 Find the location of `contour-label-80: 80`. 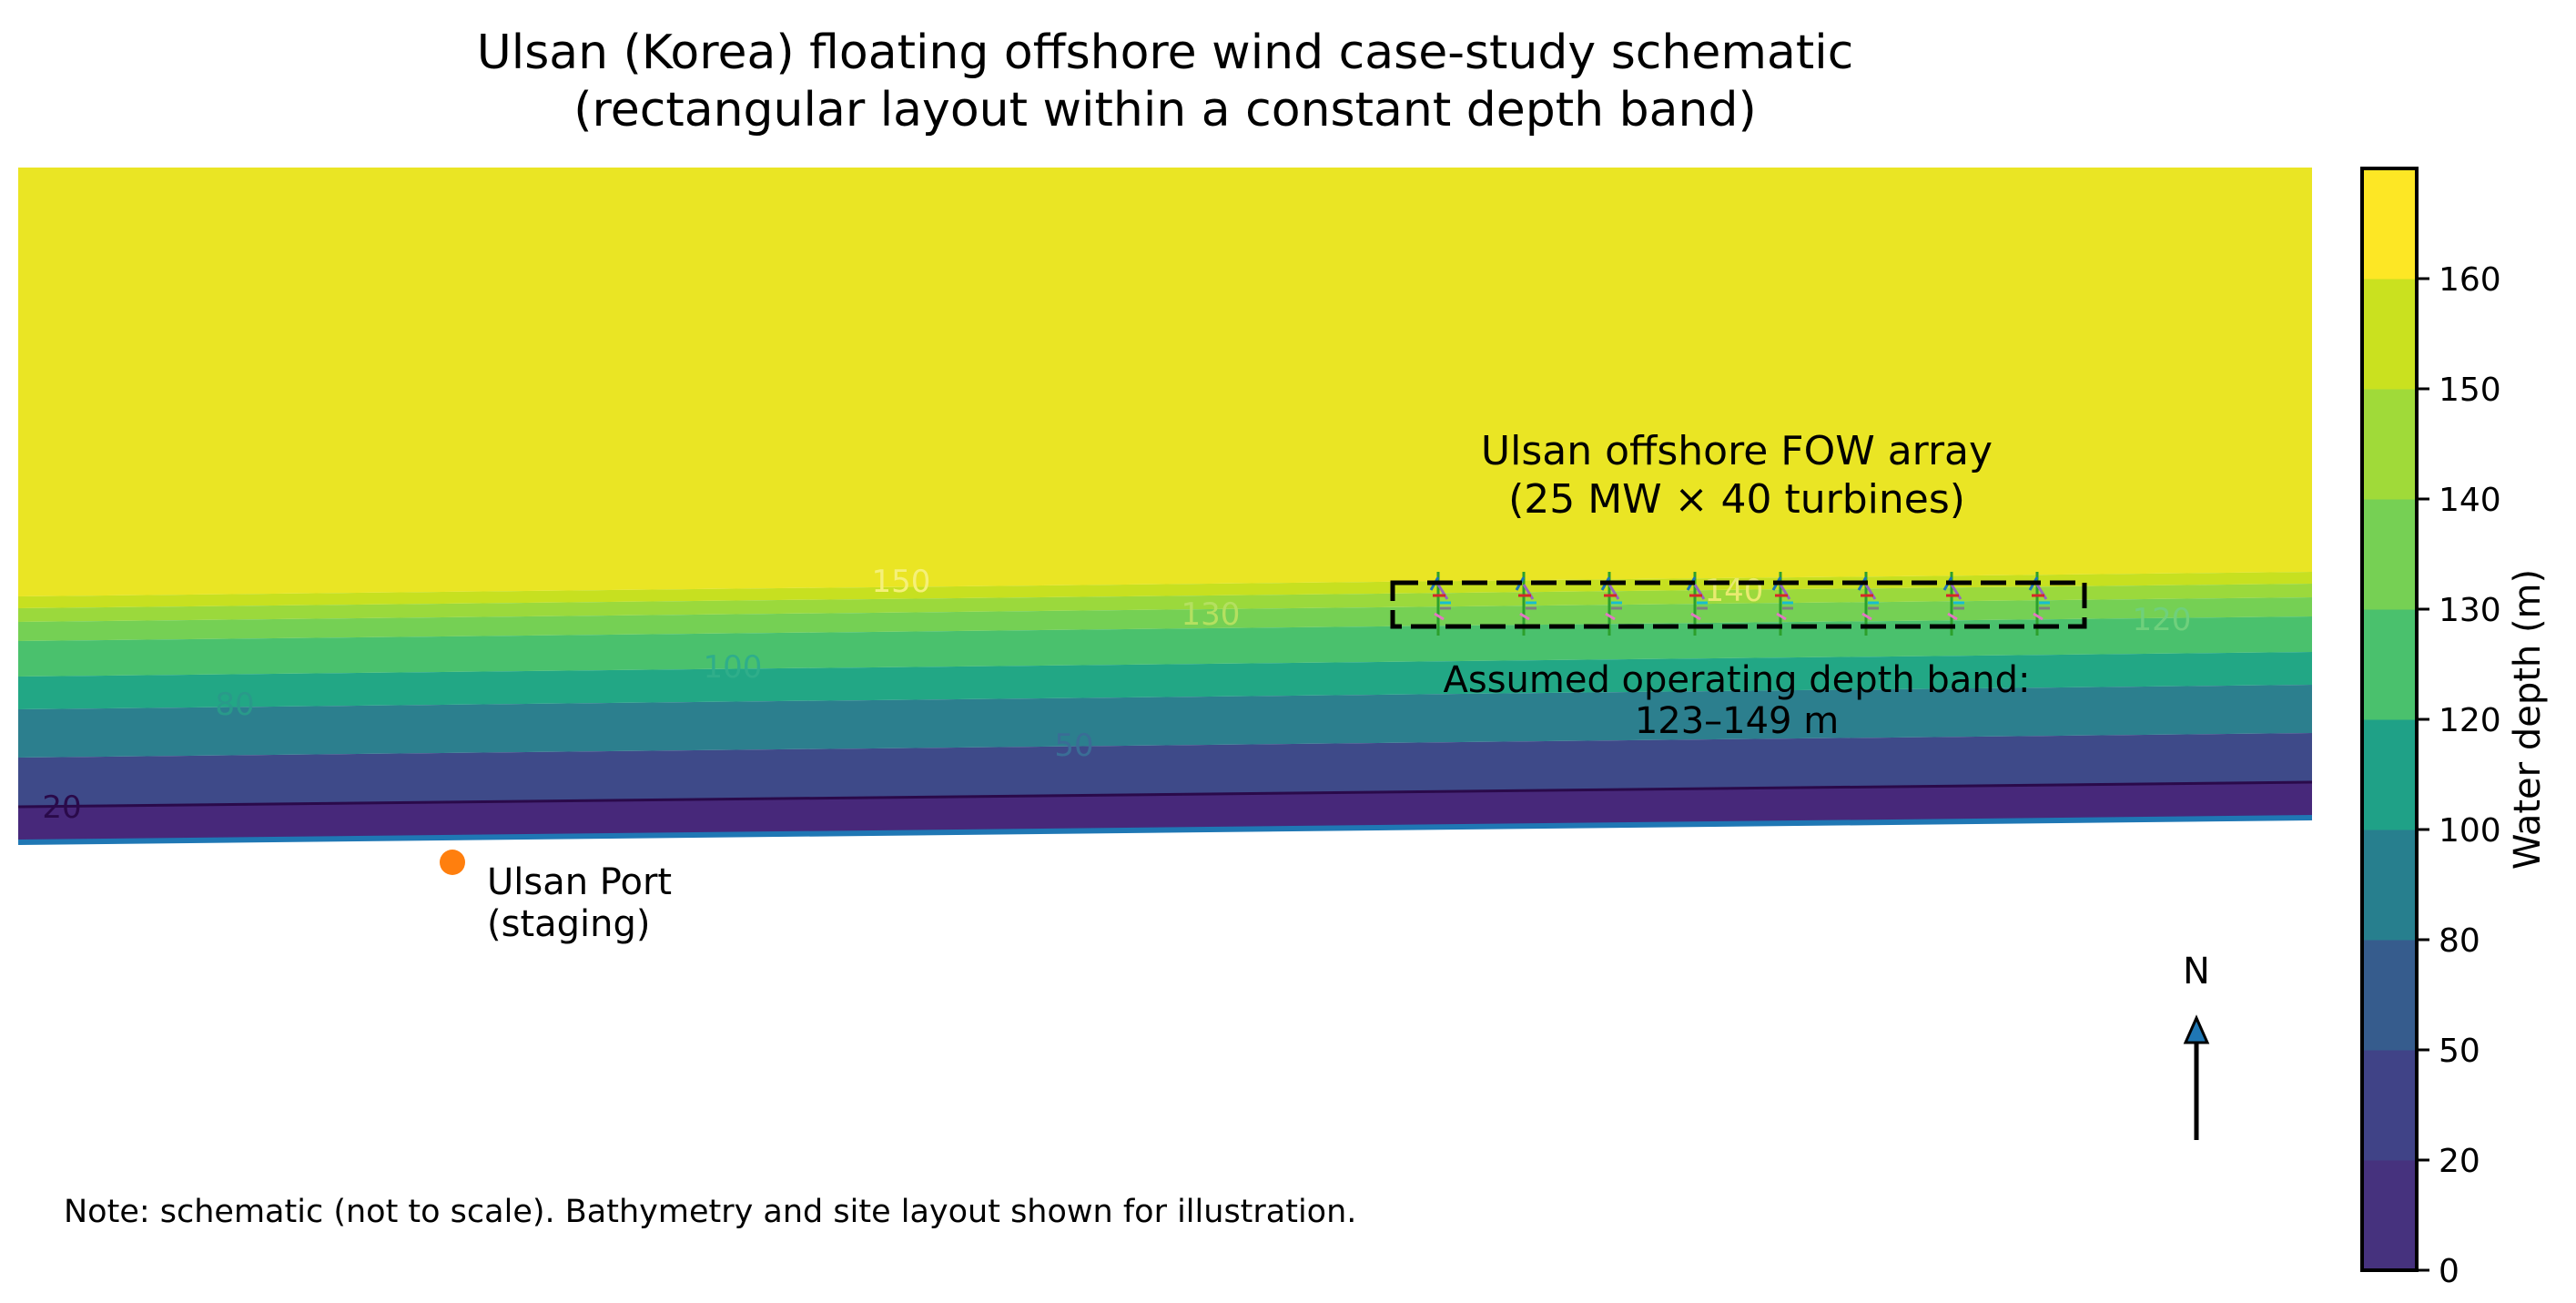

contour-label-80: 80 is located at coordinates (234, 705).